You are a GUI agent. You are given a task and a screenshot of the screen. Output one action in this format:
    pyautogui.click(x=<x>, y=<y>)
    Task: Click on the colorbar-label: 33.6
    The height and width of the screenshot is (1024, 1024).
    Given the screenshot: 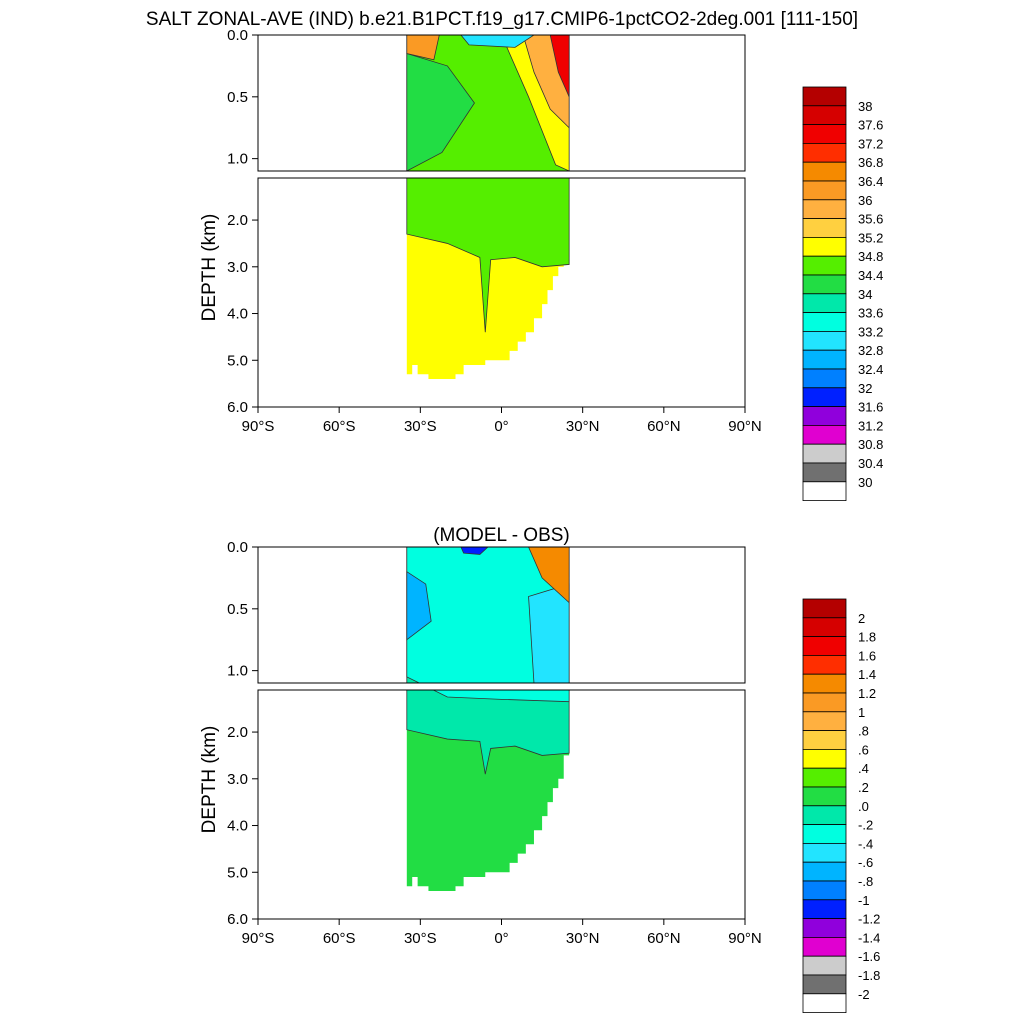 What is the action you would take?
    pyautogui.click(x=870, y=313)
    